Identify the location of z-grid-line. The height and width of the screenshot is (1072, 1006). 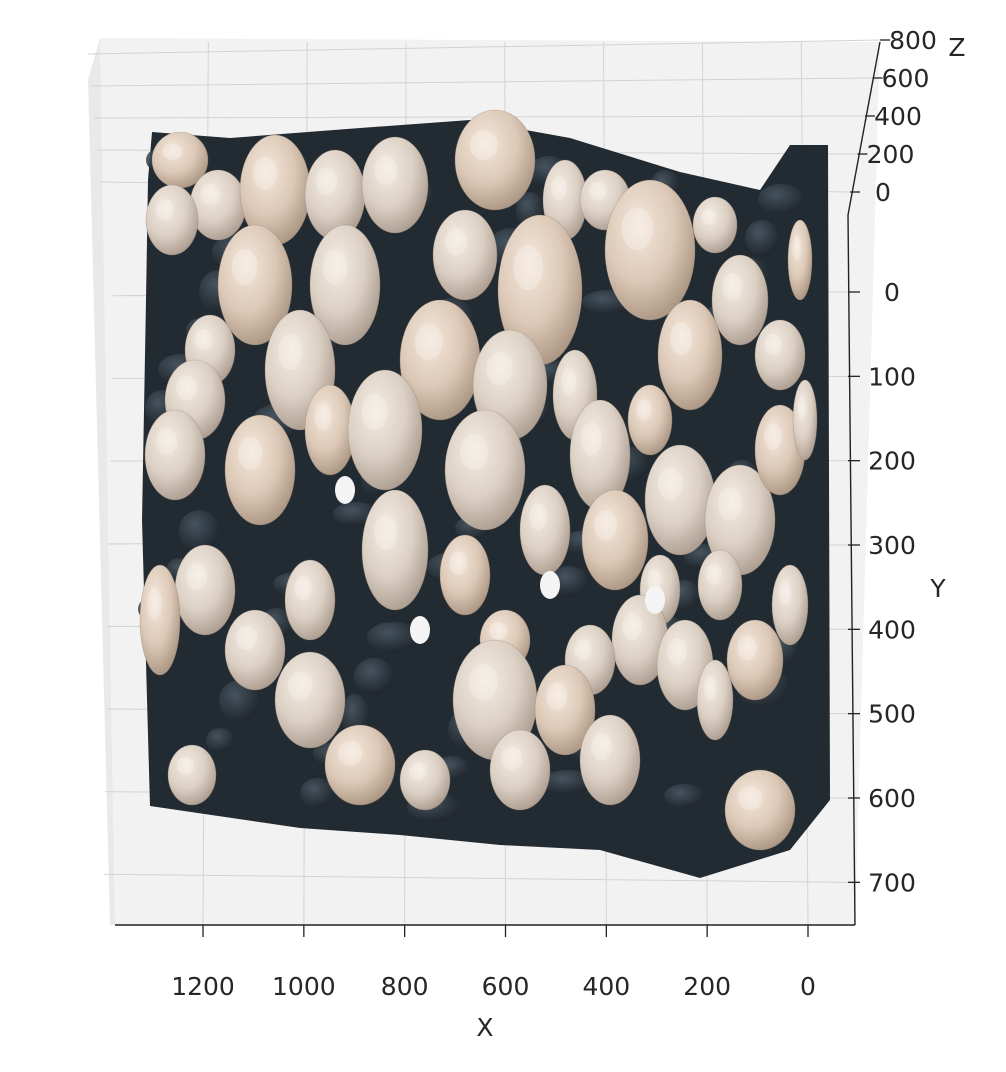
(481, 82).